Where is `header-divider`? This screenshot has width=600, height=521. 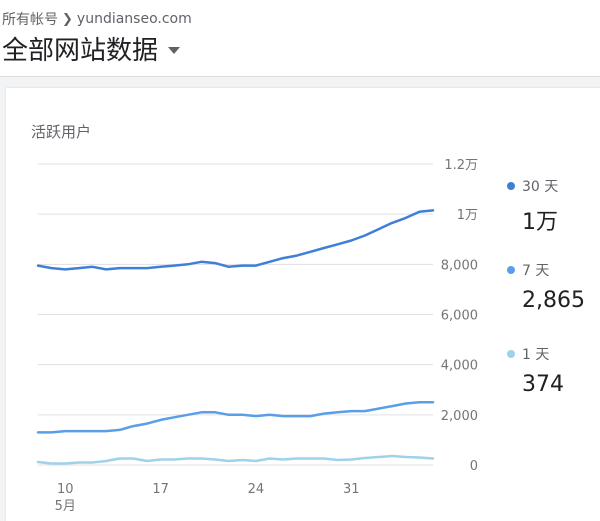 header-divider is located at coordinates (300, 76).